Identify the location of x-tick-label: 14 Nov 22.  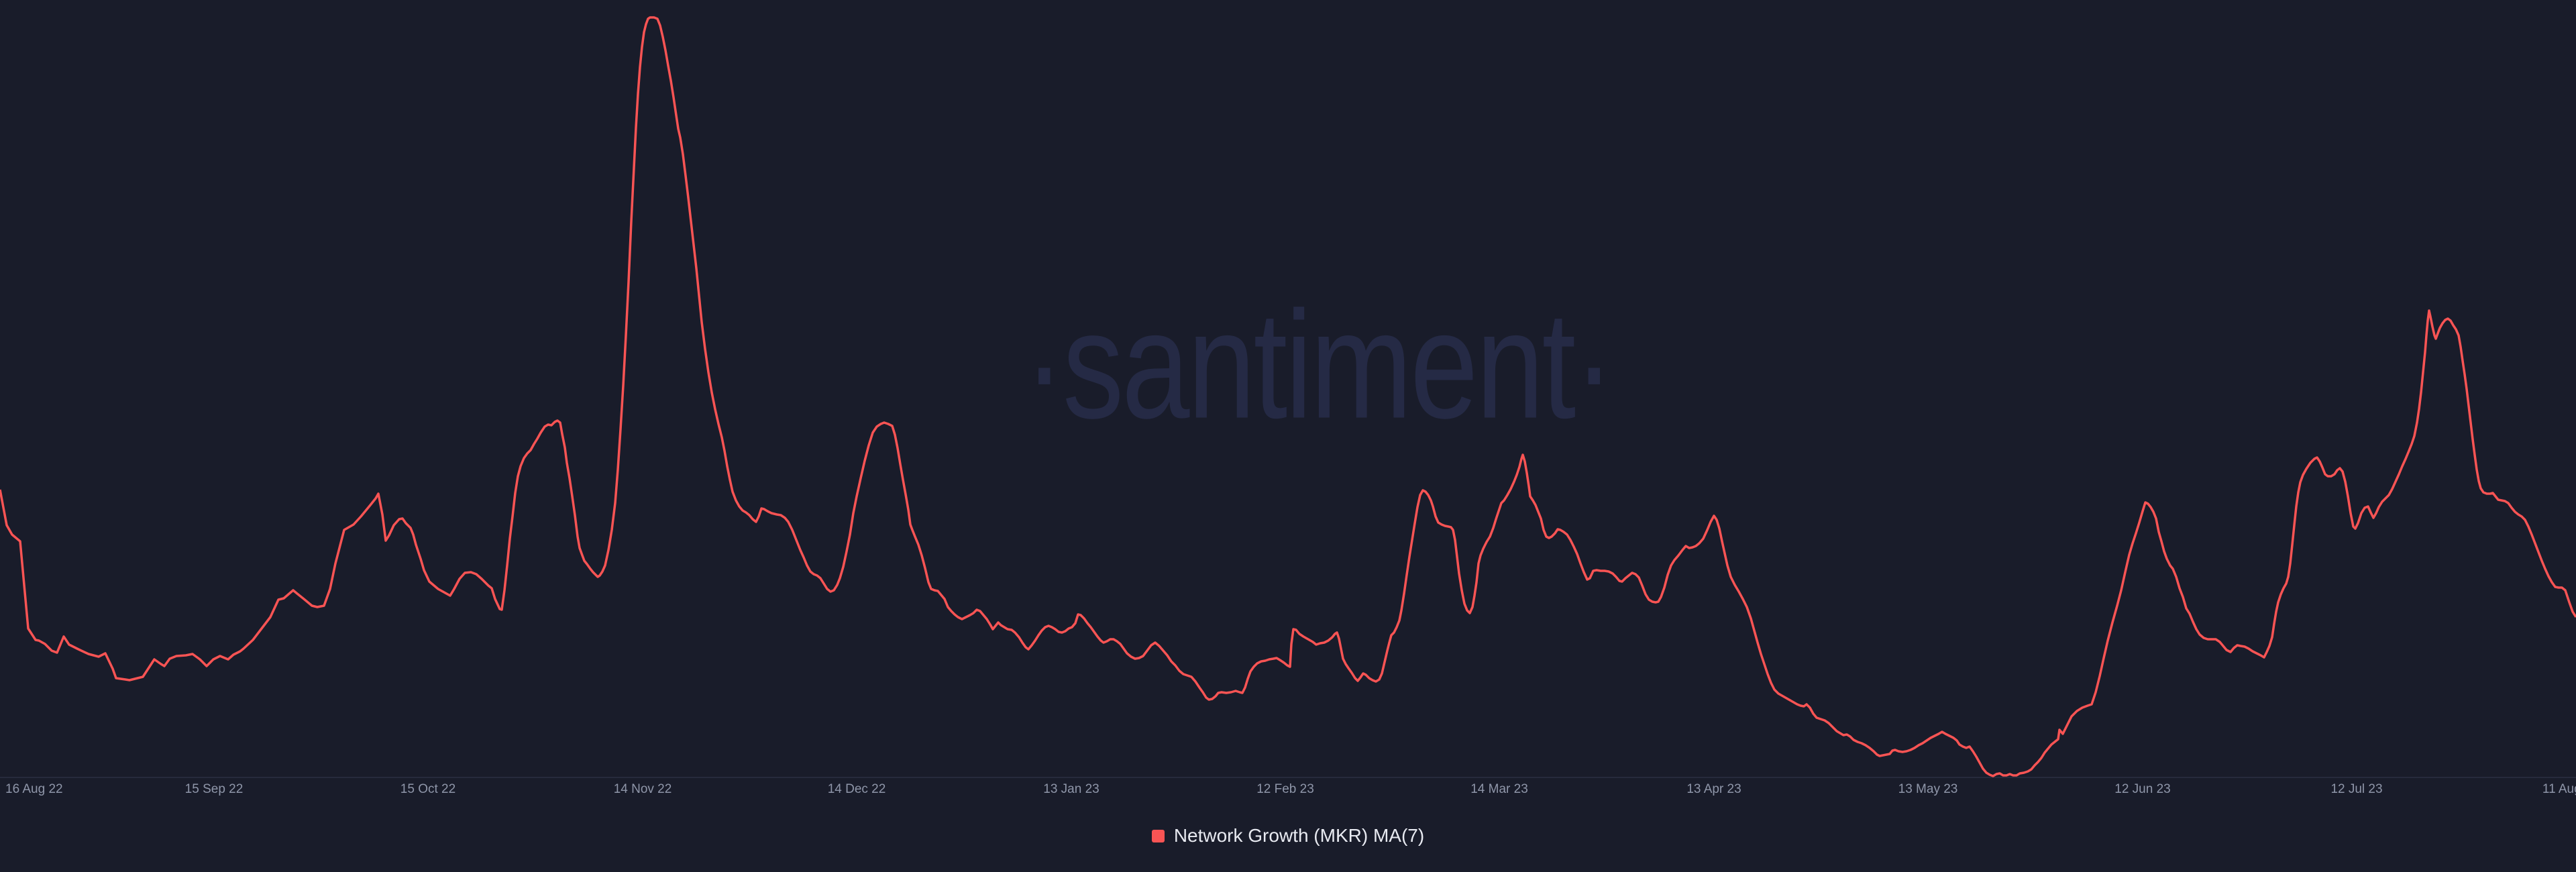
(642, 789).